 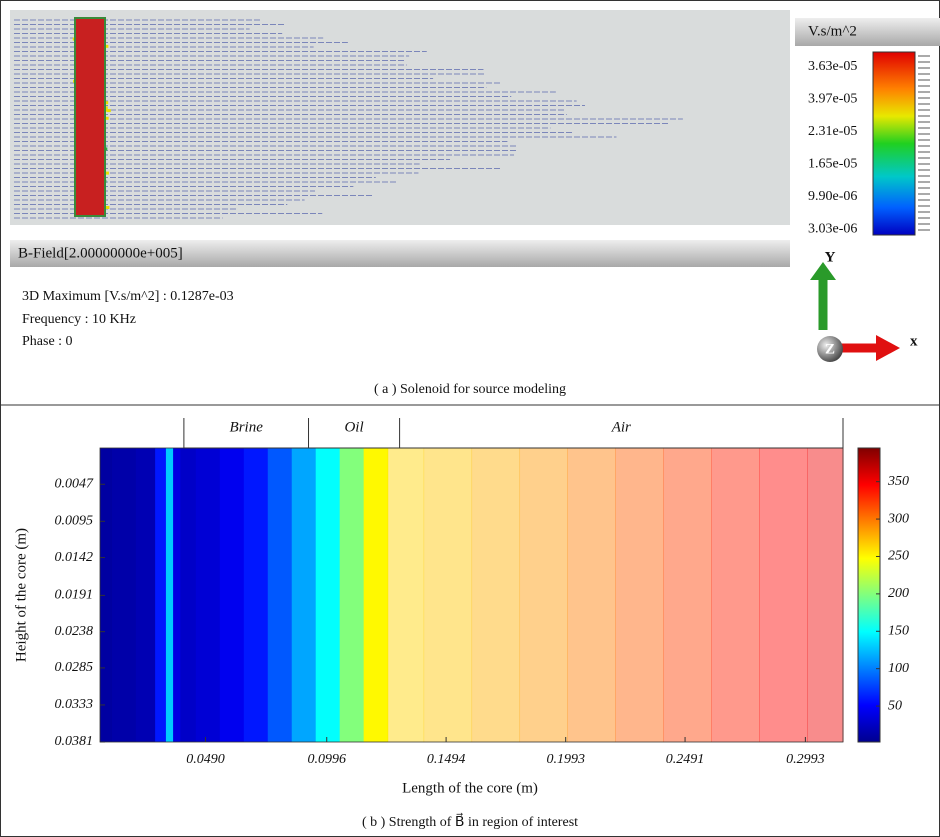 What do you see at coordinates (100, 253) in the screenshot?
I see `field-header: B-Field[2.00000000e+005]` at bounding box center [100, 253].